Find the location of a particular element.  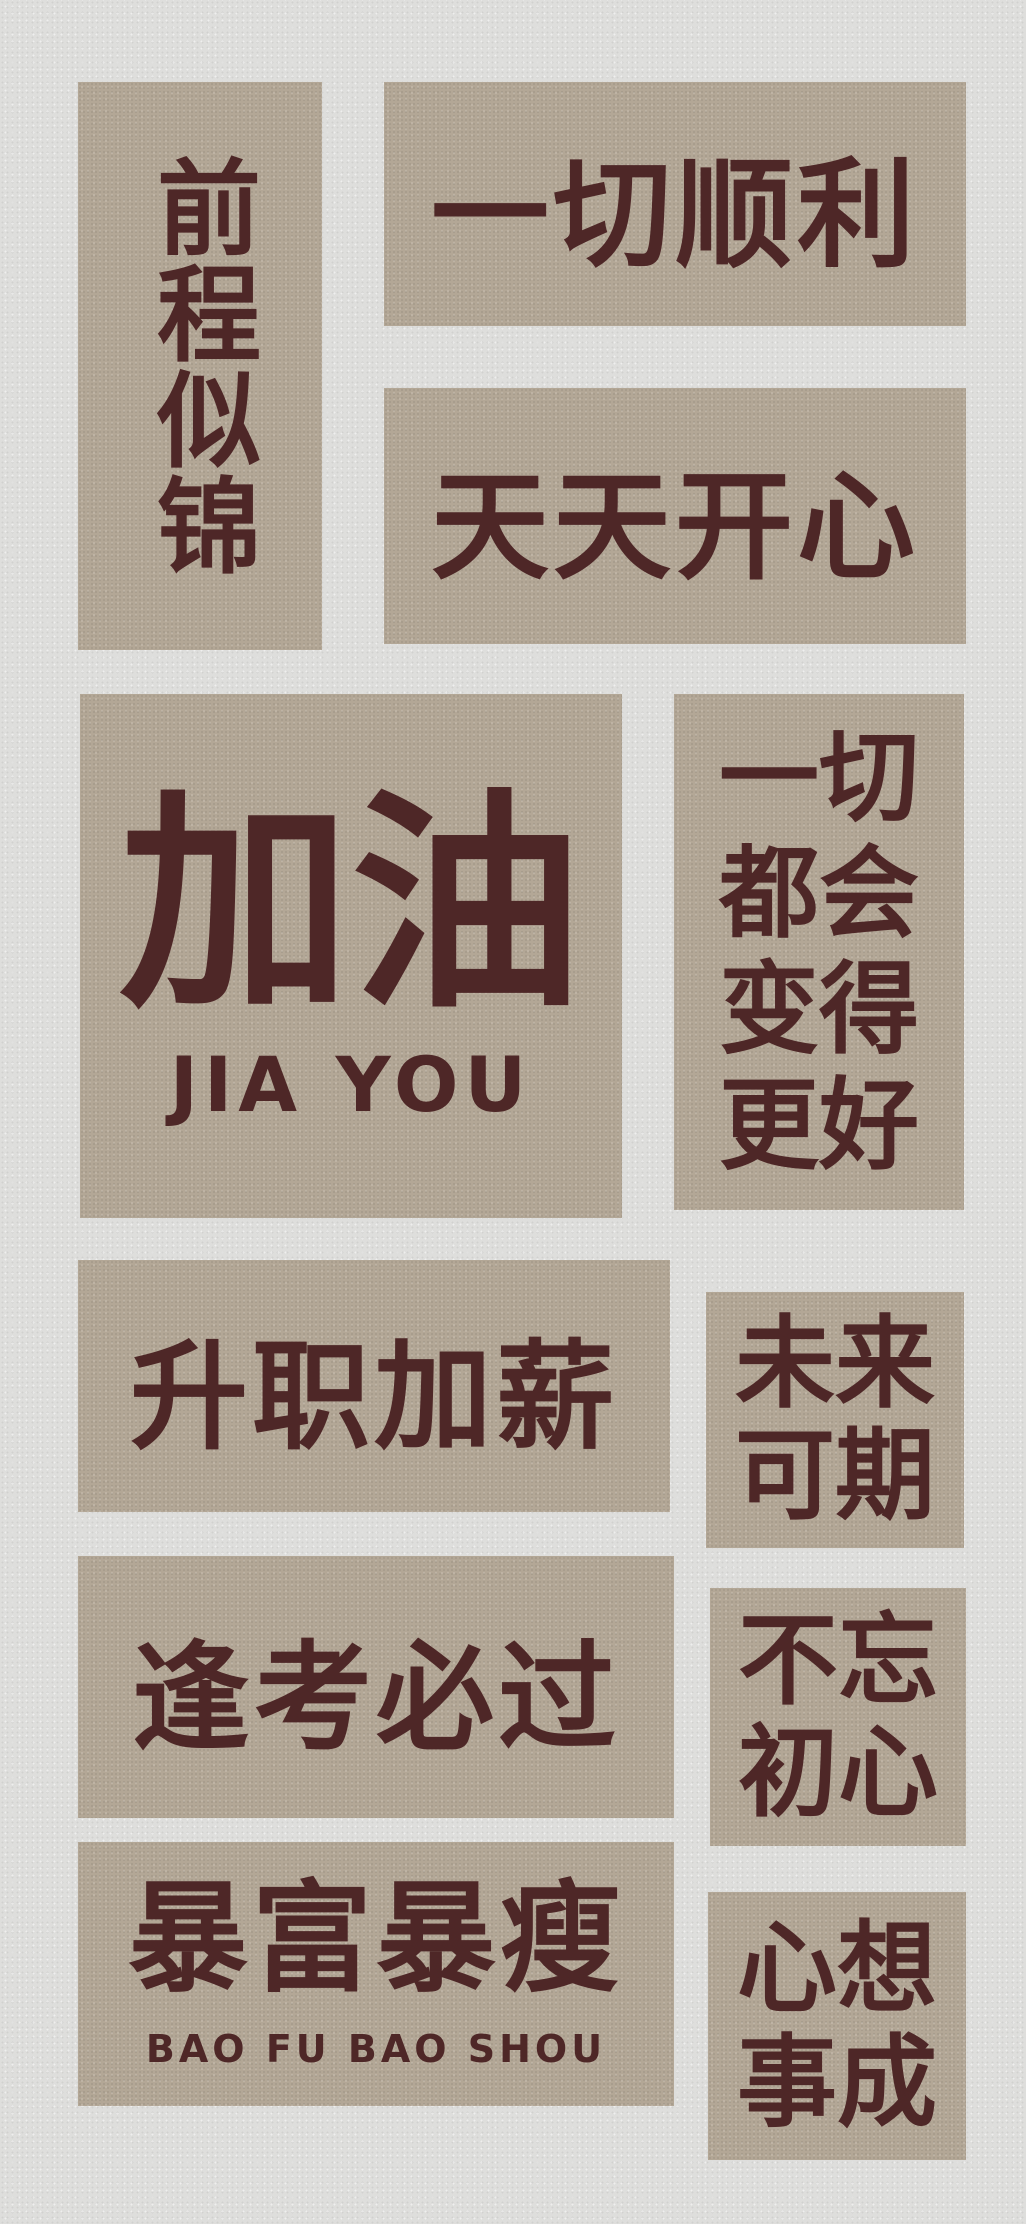

char-qi: 期 is located at coordinates (885, 1475).